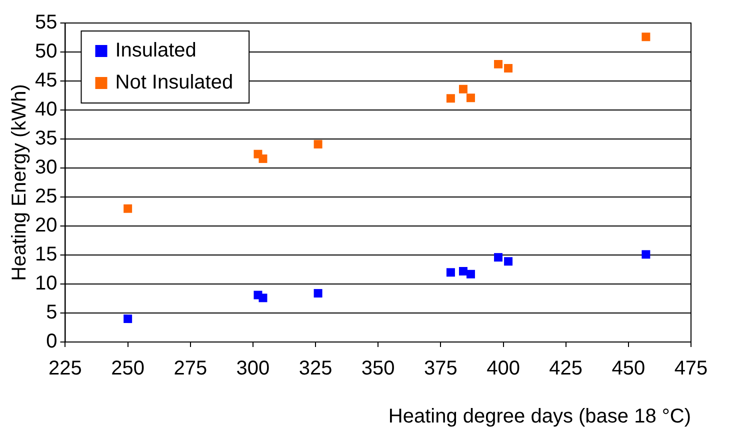 The image size is (729, 441). What do you see at coordinates (378, 369) in the screenshot?
I see `x-tick-label: 350` at bounding box center [378, 369].